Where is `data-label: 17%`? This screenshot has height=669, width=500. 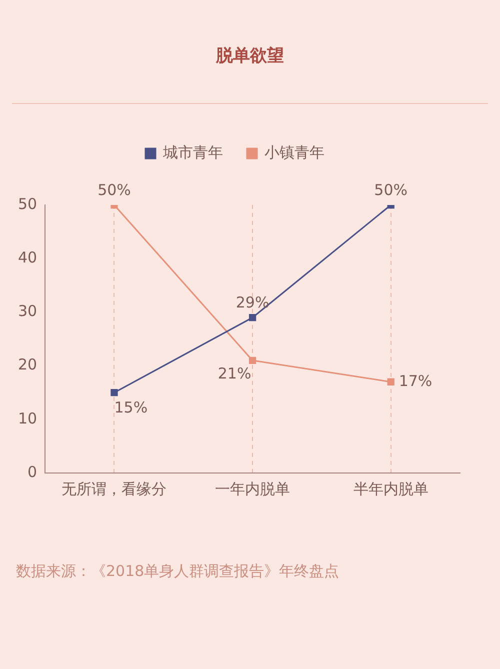 data-label: 17% is located at coordinates (415, 381).